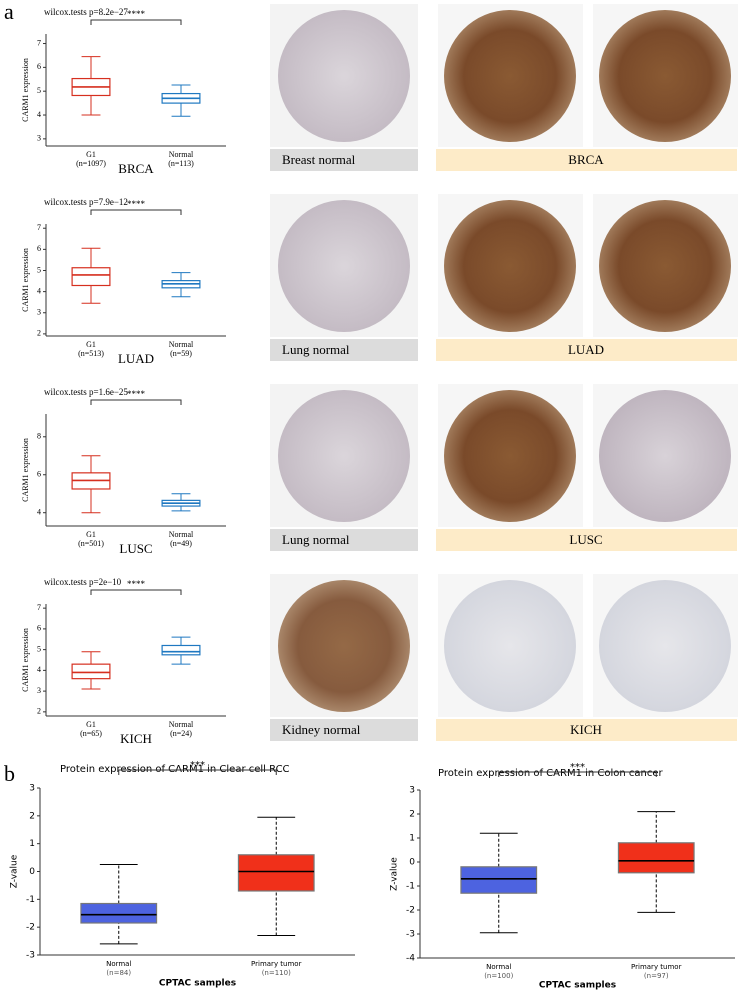 The height and width of the screenshot is (991, 738). I want to click on normal-caption: Kidney normal, so click(321, 729).